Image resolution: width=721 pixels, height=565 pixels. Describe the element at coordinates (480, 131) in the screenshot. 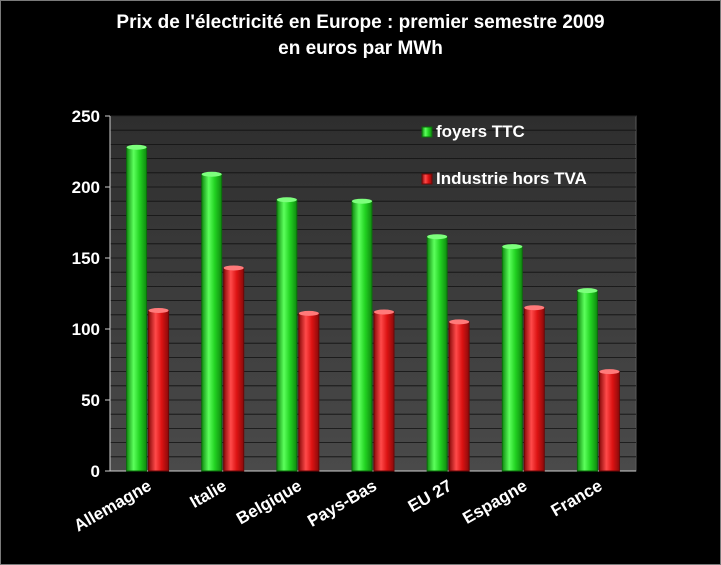

I see `legend-label: foyers TTC` at that location.